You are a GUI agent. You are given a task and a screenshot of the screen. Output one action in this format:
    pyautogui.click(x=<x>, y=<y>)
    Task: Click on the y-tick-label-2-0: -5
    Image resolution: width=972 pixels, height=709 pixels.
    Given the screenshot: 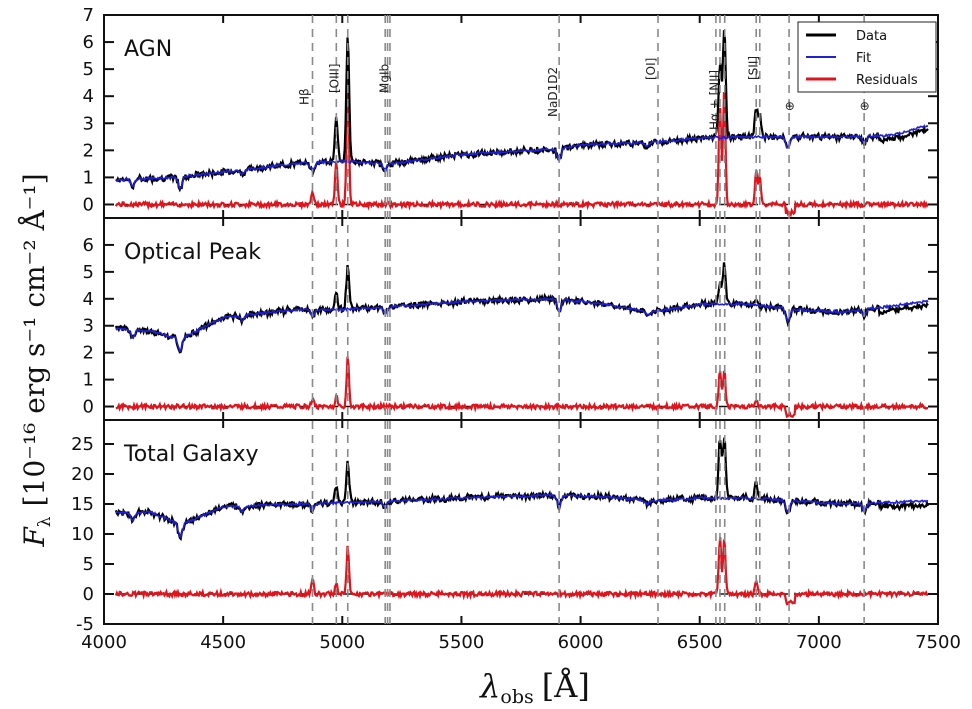 What is the action you would take?
    pyautogui.click(x=85, y=624)
    